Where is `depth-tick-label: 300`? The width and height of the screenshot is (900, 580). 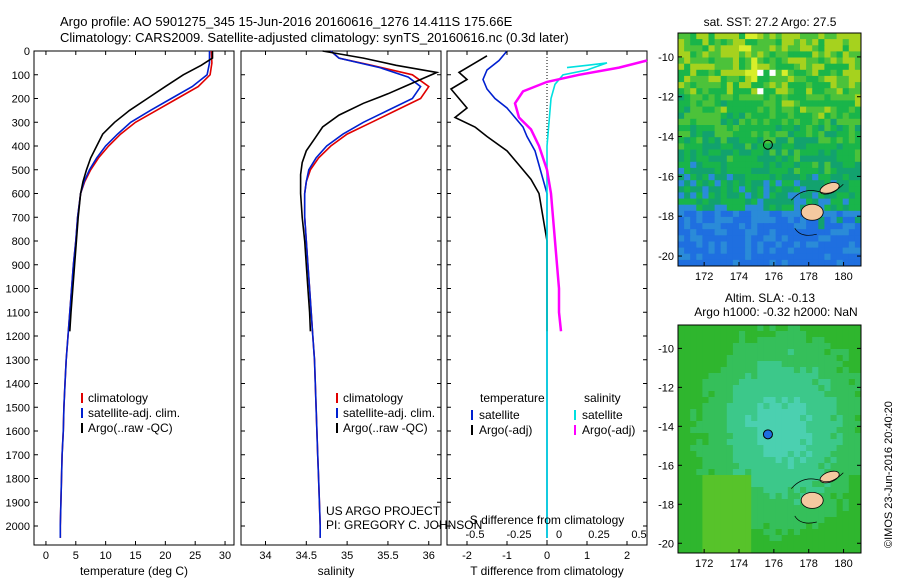
depth-tick-label: 300 is located at coordinates (21, 123).